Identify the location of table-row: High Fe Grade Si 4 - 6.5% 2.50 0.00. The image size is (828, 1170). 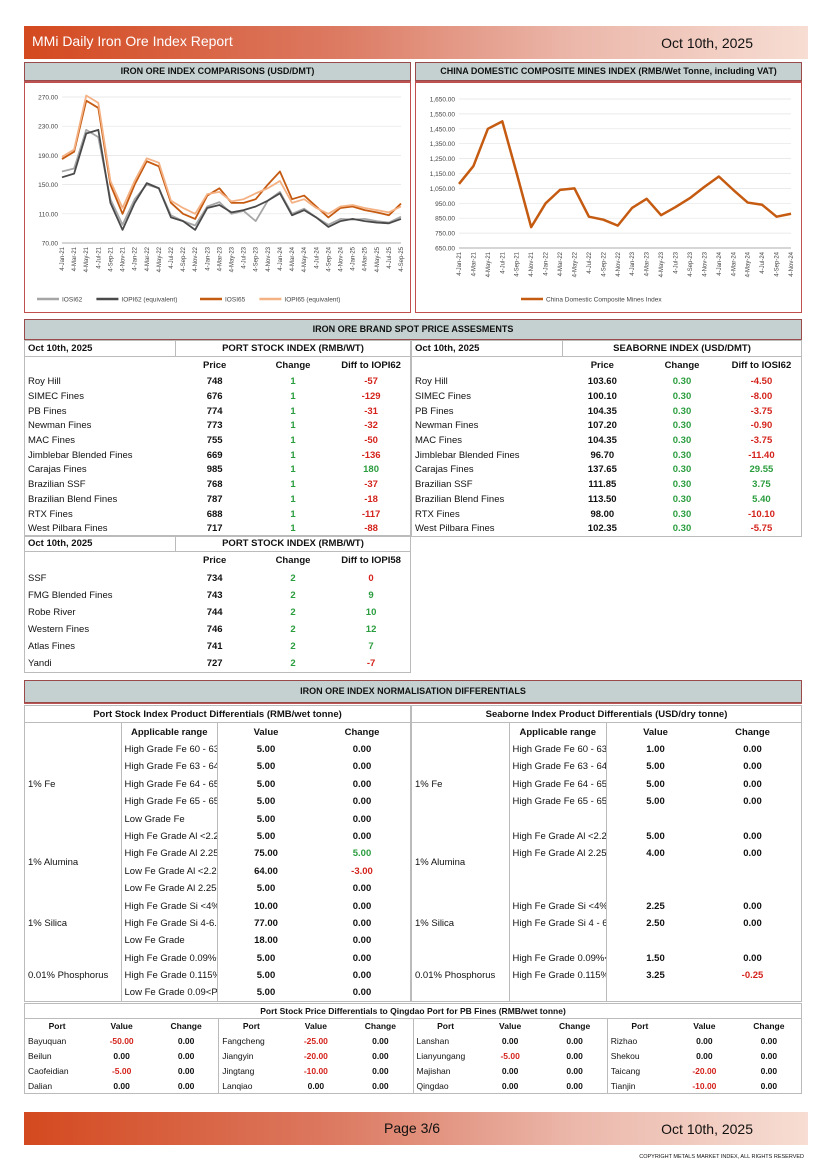
(607, 923).